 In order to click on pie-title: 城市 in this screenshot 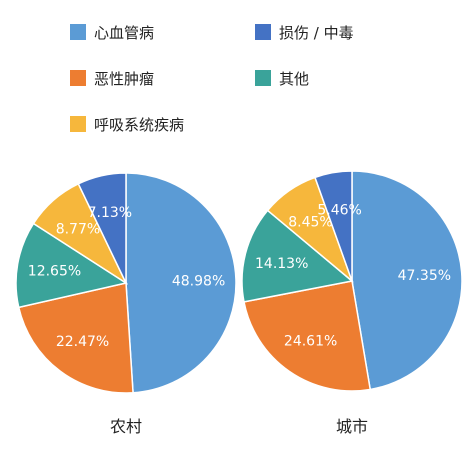, I will do `click(352, 426)`.